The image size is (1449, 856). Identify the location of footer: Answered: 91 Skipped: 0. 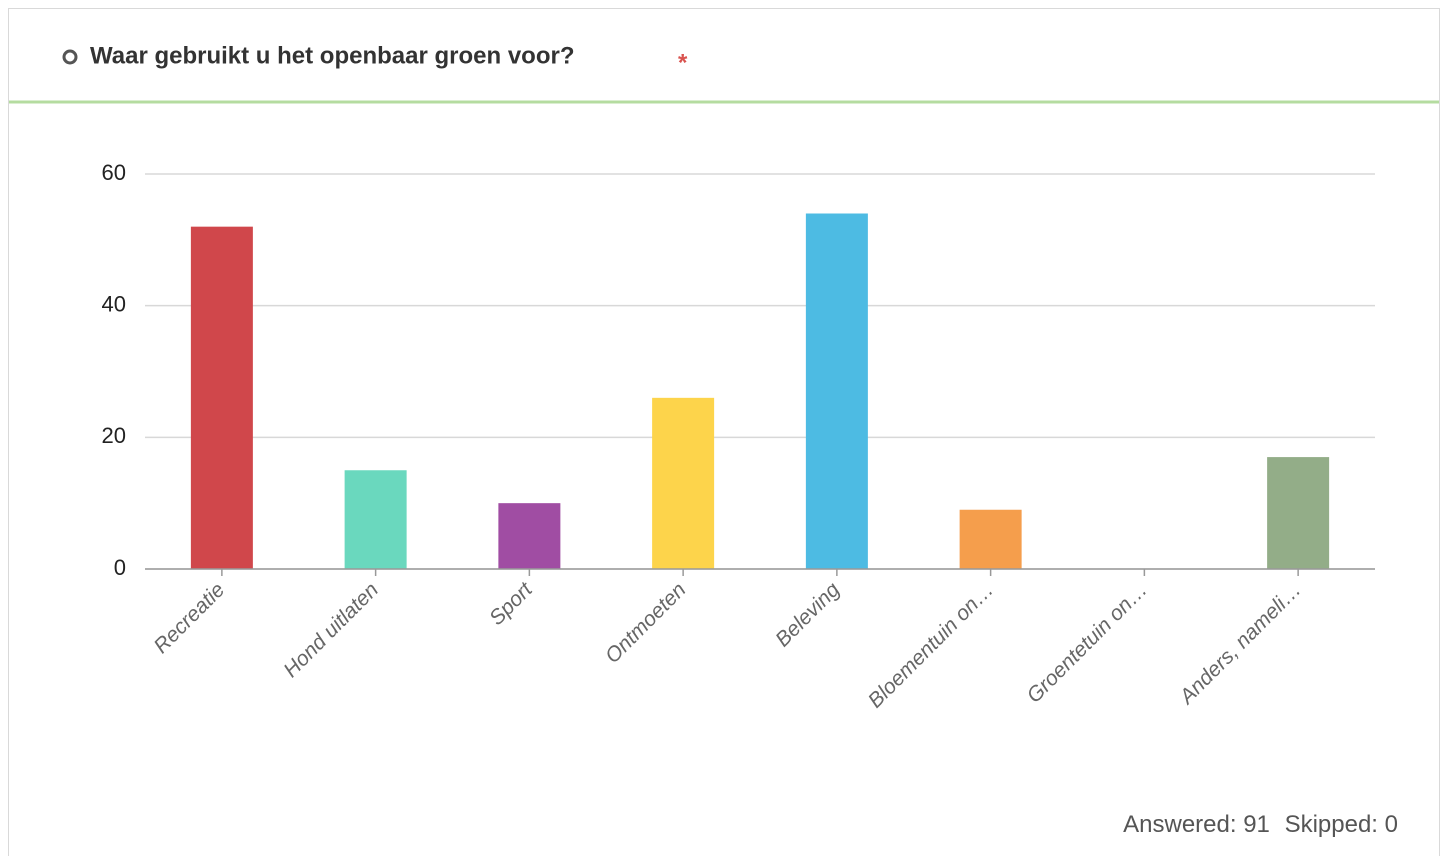
(1260, 824).